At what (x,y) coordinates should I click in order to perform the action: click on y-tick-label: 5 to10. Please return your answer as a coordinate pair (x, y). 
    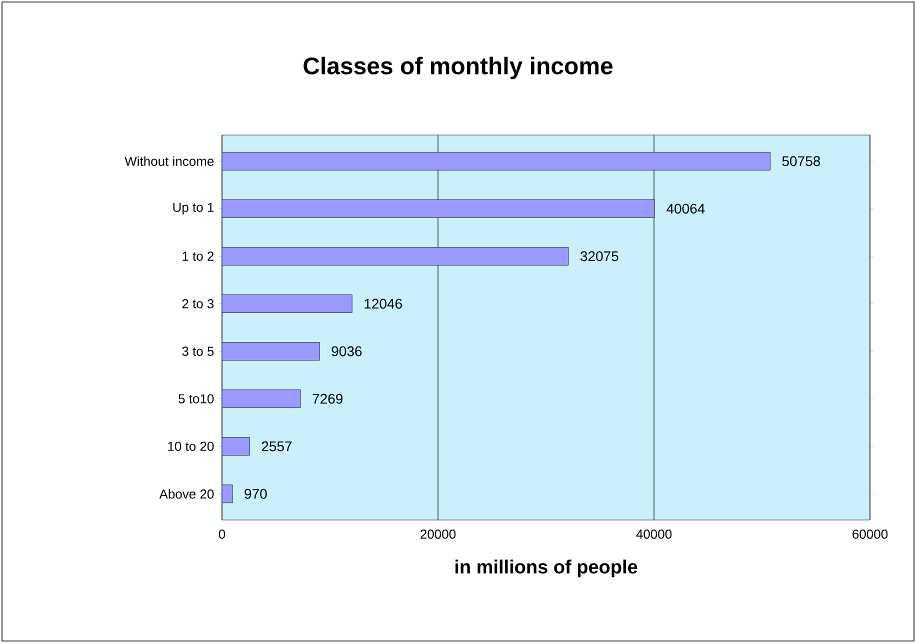
    Looking at the image, I should click on (196, 399).